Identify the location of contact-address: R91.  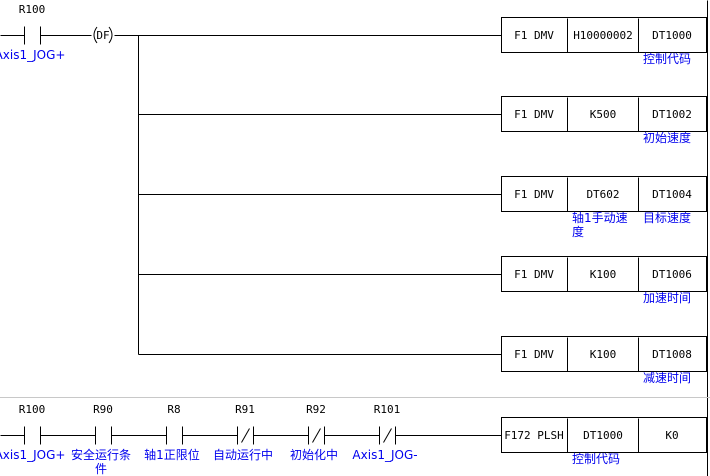
(245, 409).